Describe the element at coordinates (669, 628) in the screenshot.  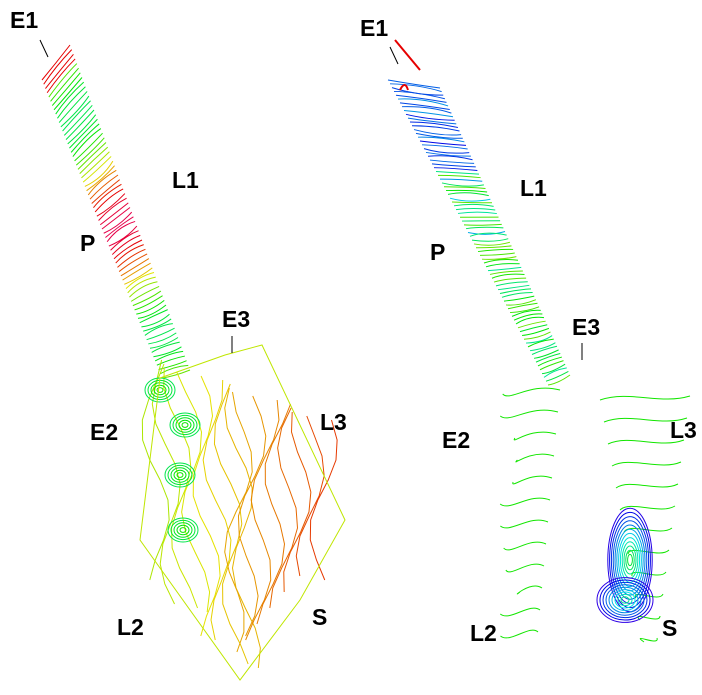
I see `label: S` at that location.